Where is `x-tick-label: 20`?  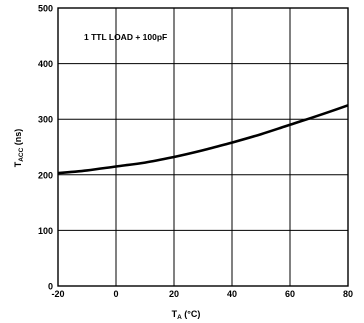 x-tick-label: 20 is located at coordinates (174, 294).